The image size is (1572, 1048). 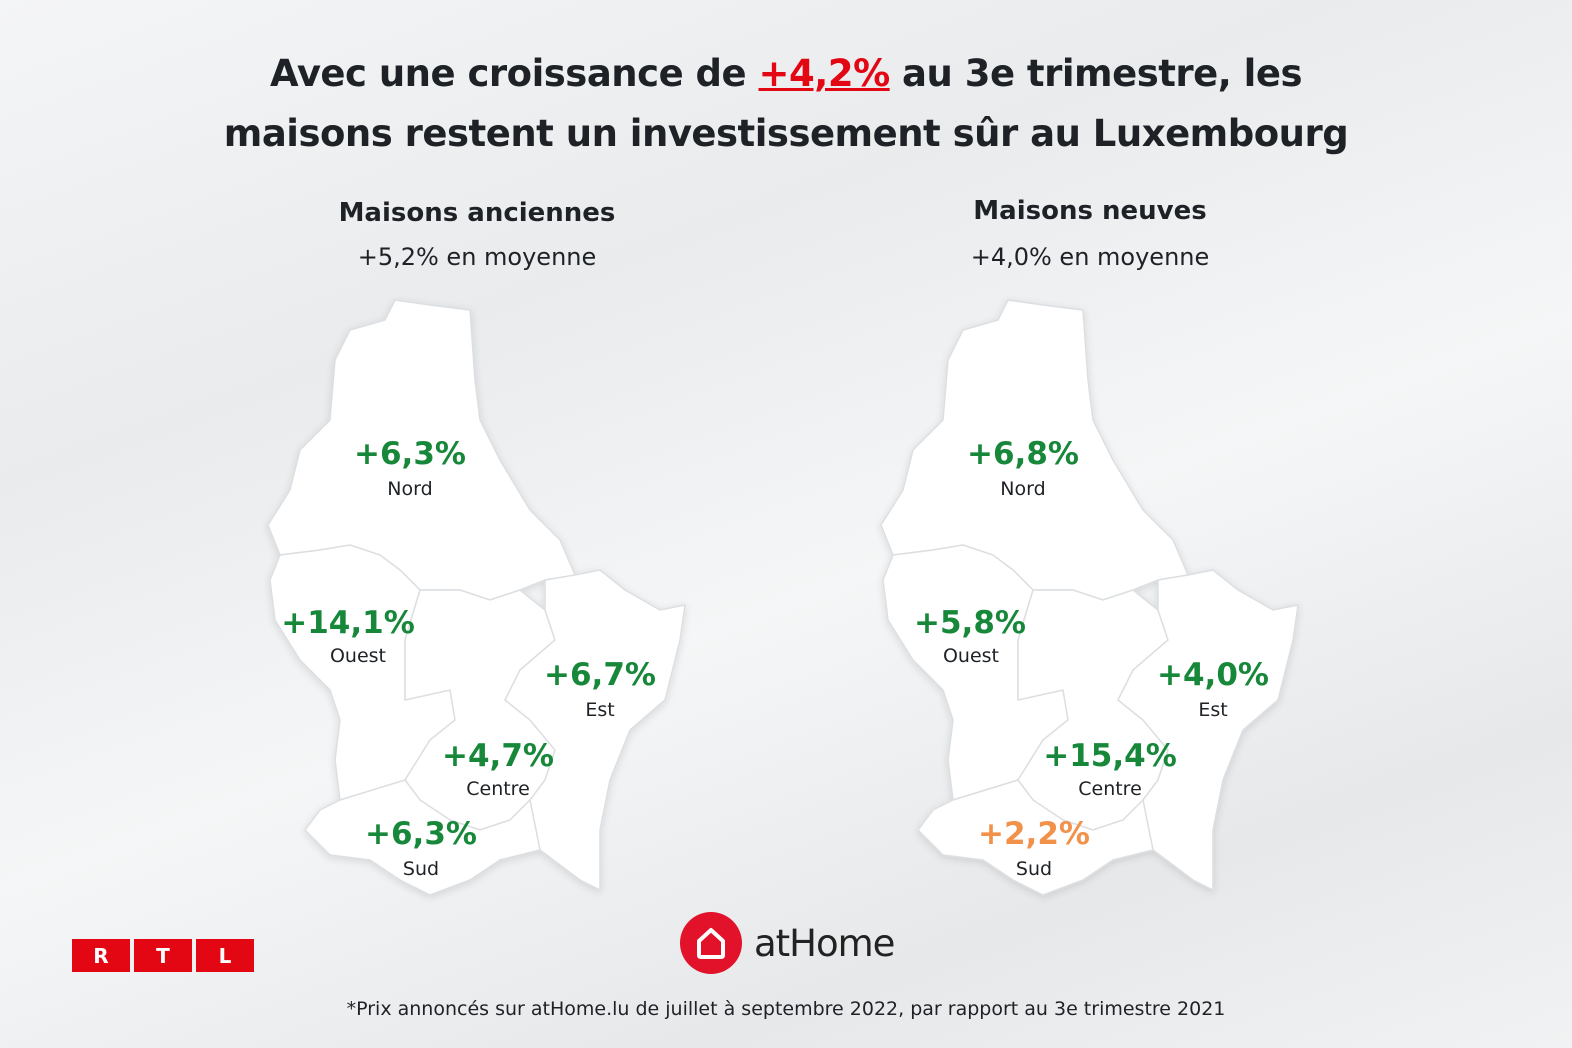 What do you see at coordinates (1034, 834) in the screenshot?
I see `value-sud: +2,2%` at bounding box center [1034, 834].